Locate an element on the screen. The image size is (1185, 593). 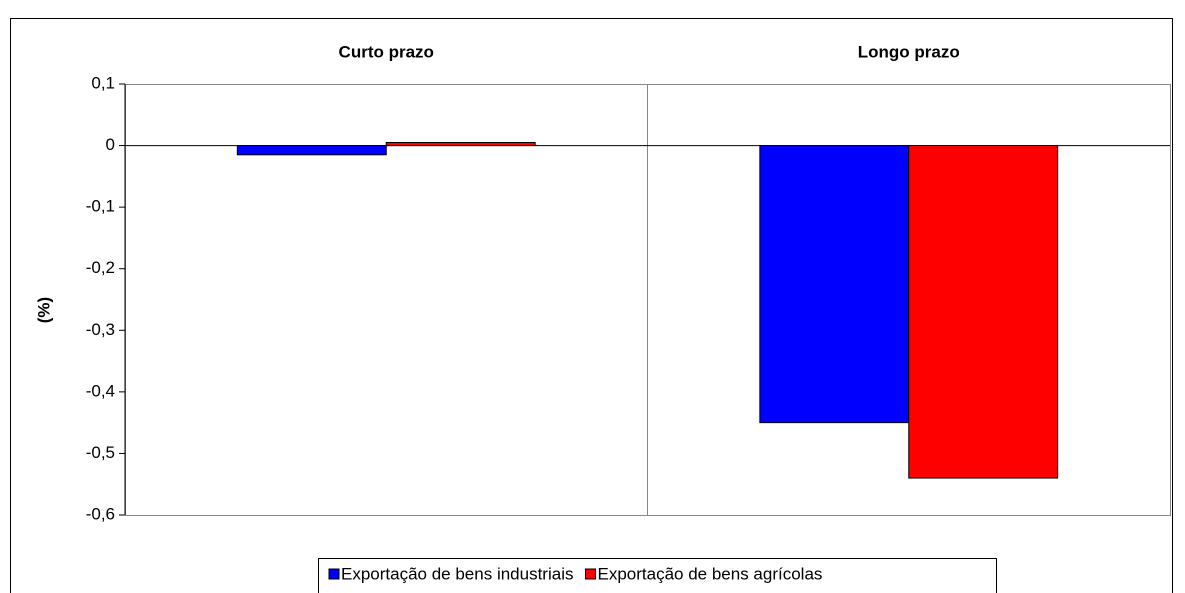
category-label: Curto prazo is located at coordinates (386, 51).